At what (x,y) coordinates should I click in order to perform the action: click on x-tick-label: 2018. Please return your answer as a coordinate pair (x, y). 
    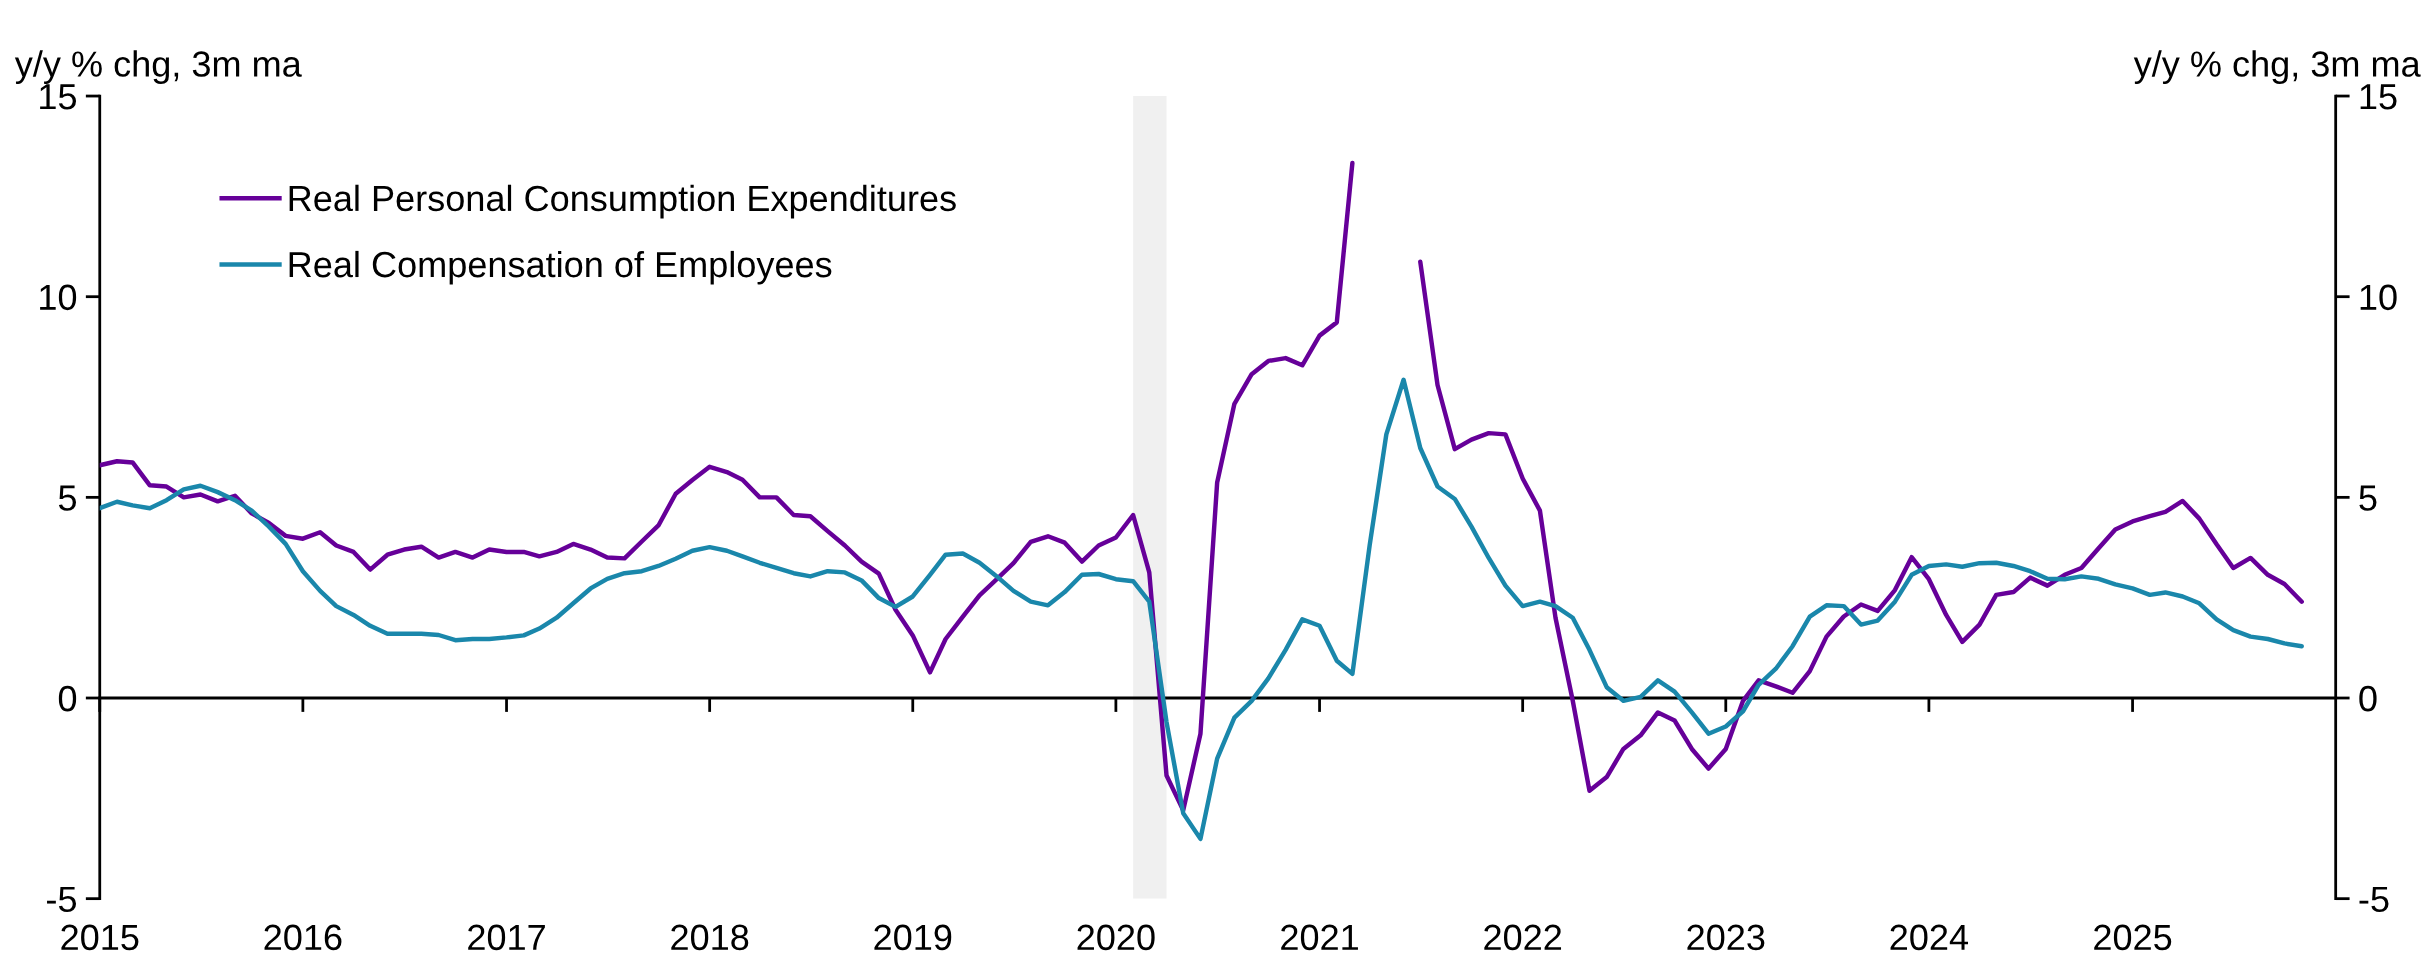
    Looking at the image, I should click on (710, 937).